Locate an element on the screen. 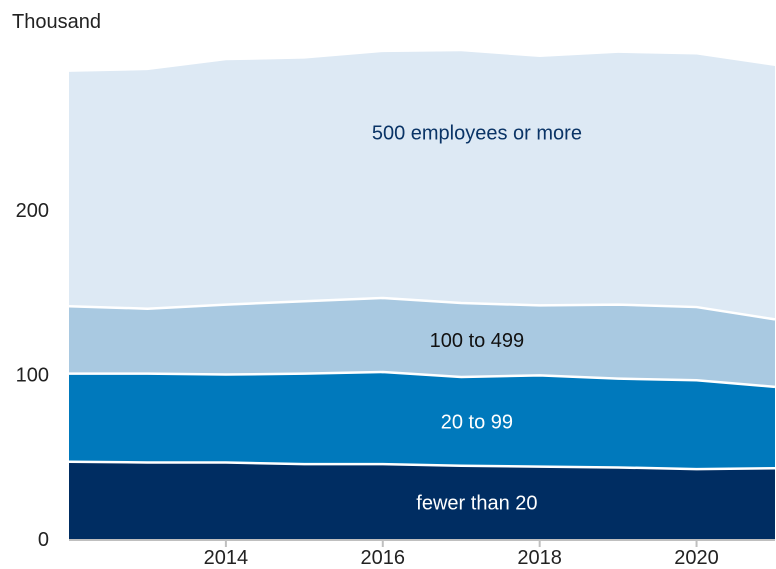  x-tick-label: 2018 is located at coordinates (539, 558).